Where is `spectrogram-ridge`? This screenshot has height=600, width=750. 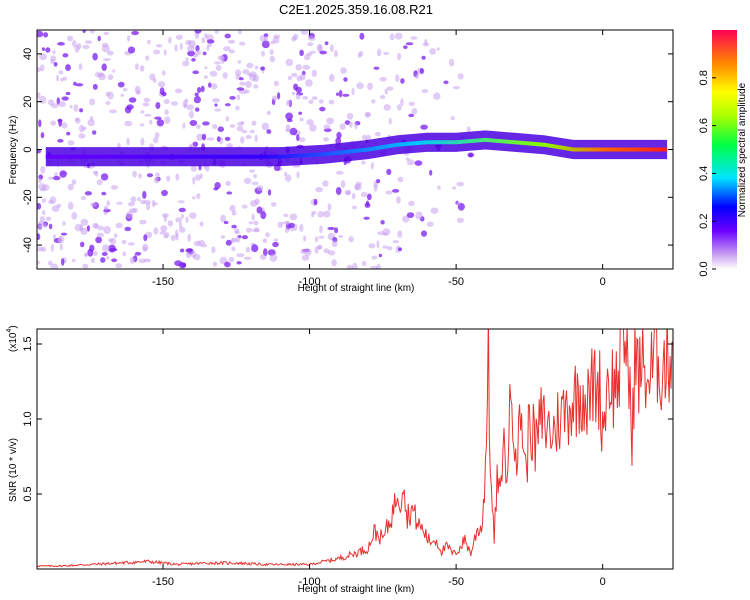 spectrogram-ridge is located at coordinates (356, 148).